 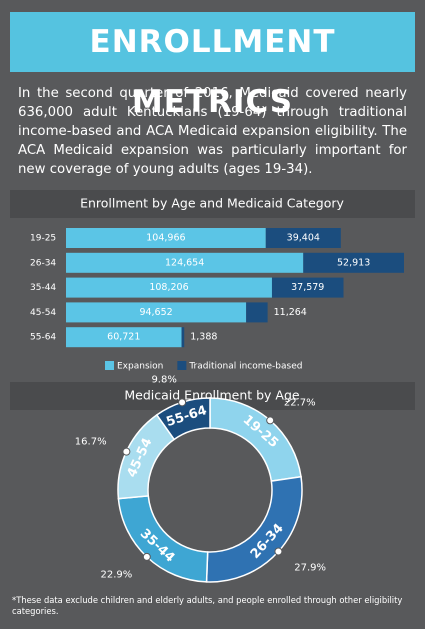 What do you see at coordinates (43, 313) in the screenshot?
I see `y-tick-label: 45-54` at bounding box center [43, 313].